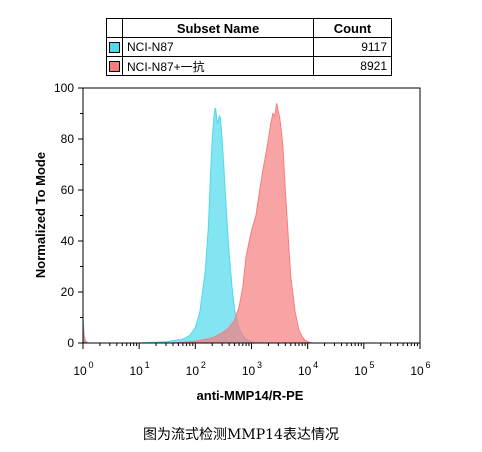  Describe the element at coordinates (68, 292) in the screenshot. I see `y-tick-label: 20` at that location.